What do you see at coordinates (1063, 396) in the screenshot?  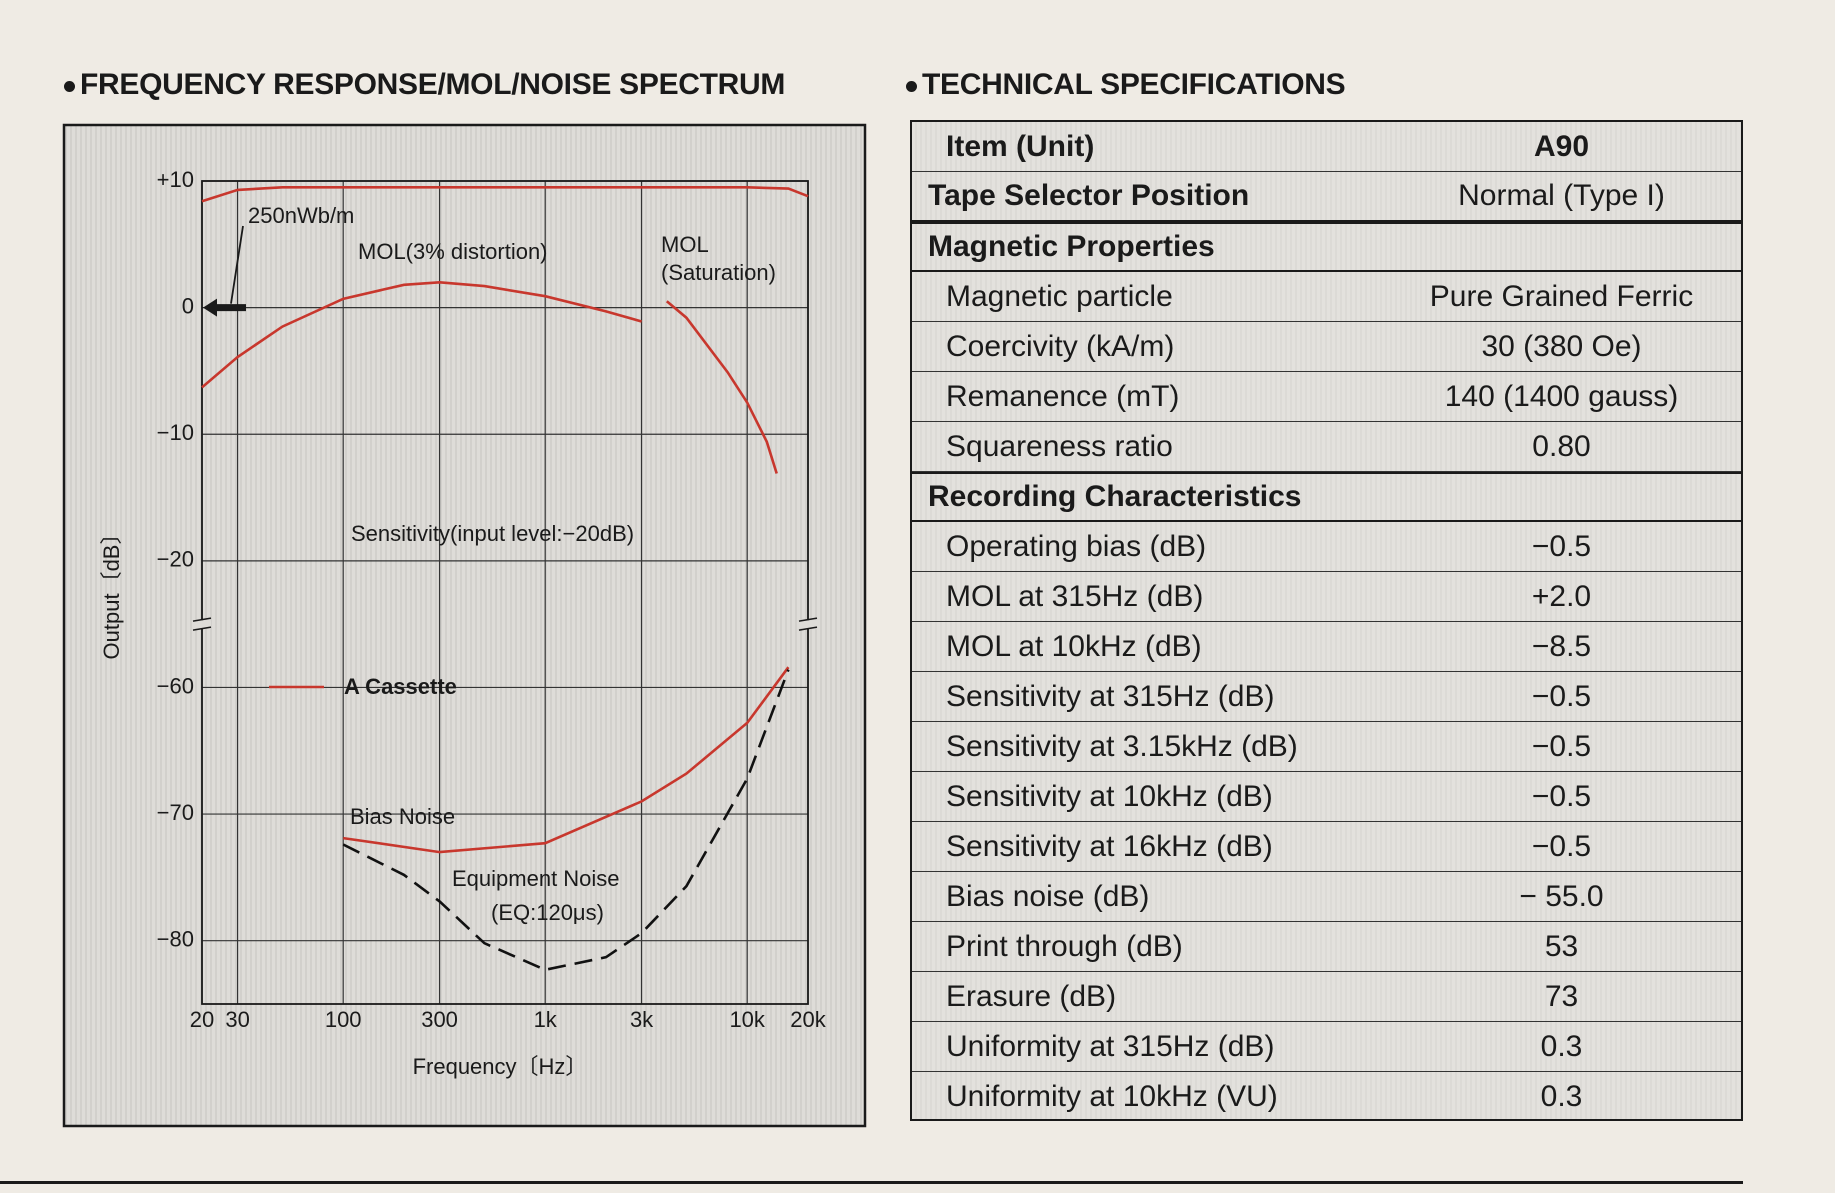 I see `item-cell: Remanence (mT)` at bounding box center [1063, 396].